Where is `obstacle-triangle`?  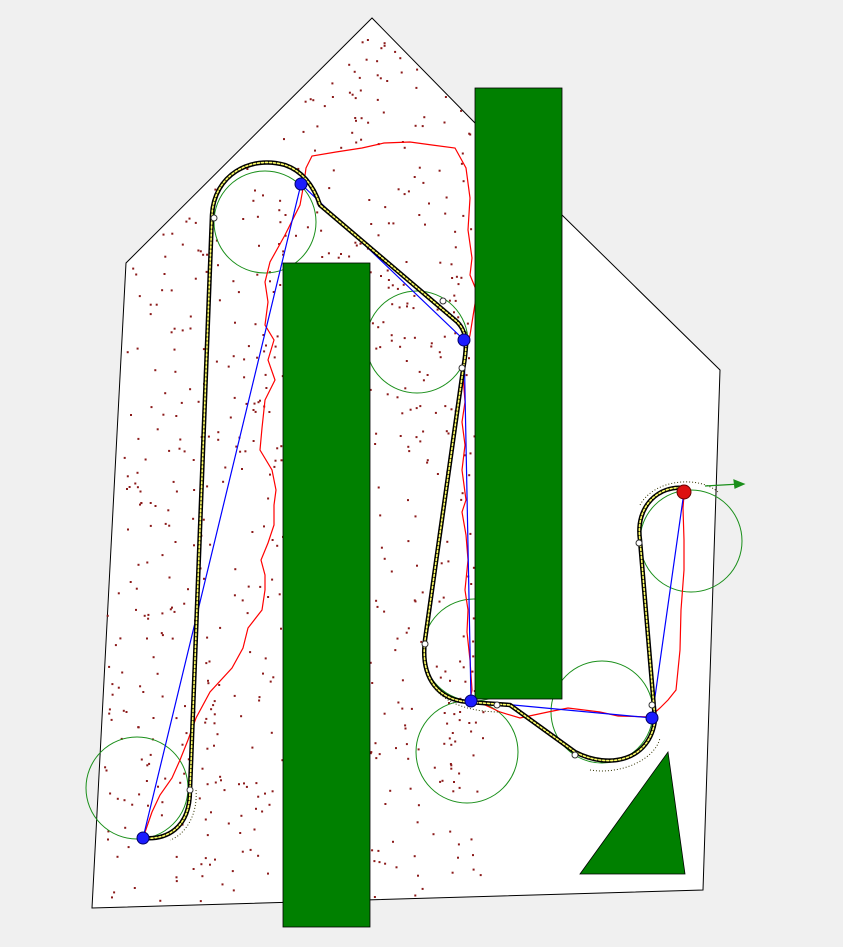 obstacle-triangle is located at coordinates (632, 812).